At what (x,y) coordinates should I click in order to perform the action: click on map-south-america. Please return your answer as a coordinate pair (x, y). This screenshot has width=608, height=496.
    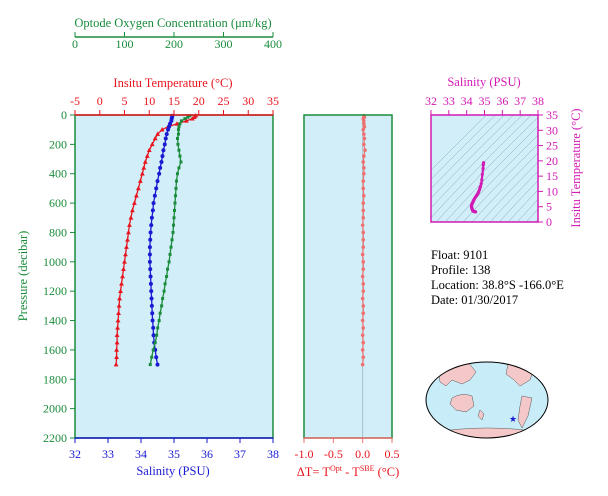
    Looking at the image, I should click on (525, 412).